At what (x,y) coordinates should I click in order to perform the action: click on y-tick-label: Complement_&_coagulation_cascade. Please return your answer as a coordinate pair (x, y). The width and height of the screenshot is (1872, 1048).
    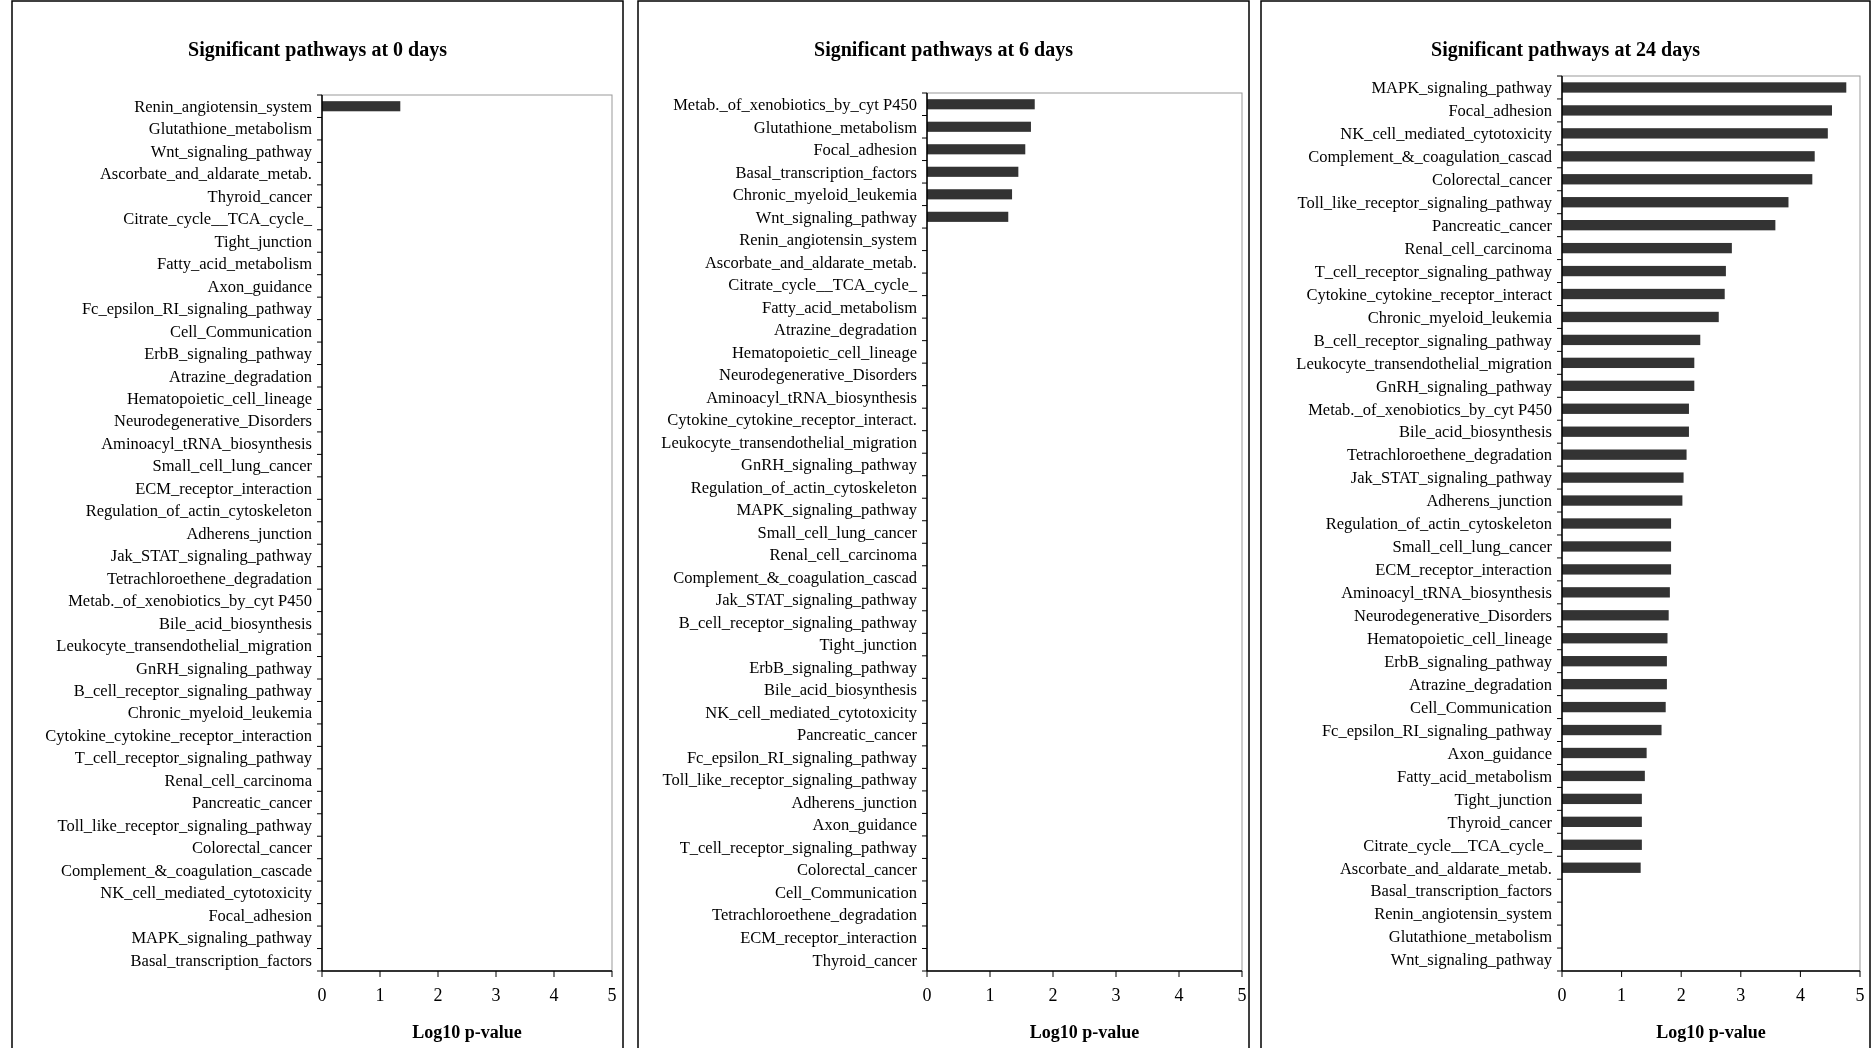
    Looking at the image, I should click on (186, 870).